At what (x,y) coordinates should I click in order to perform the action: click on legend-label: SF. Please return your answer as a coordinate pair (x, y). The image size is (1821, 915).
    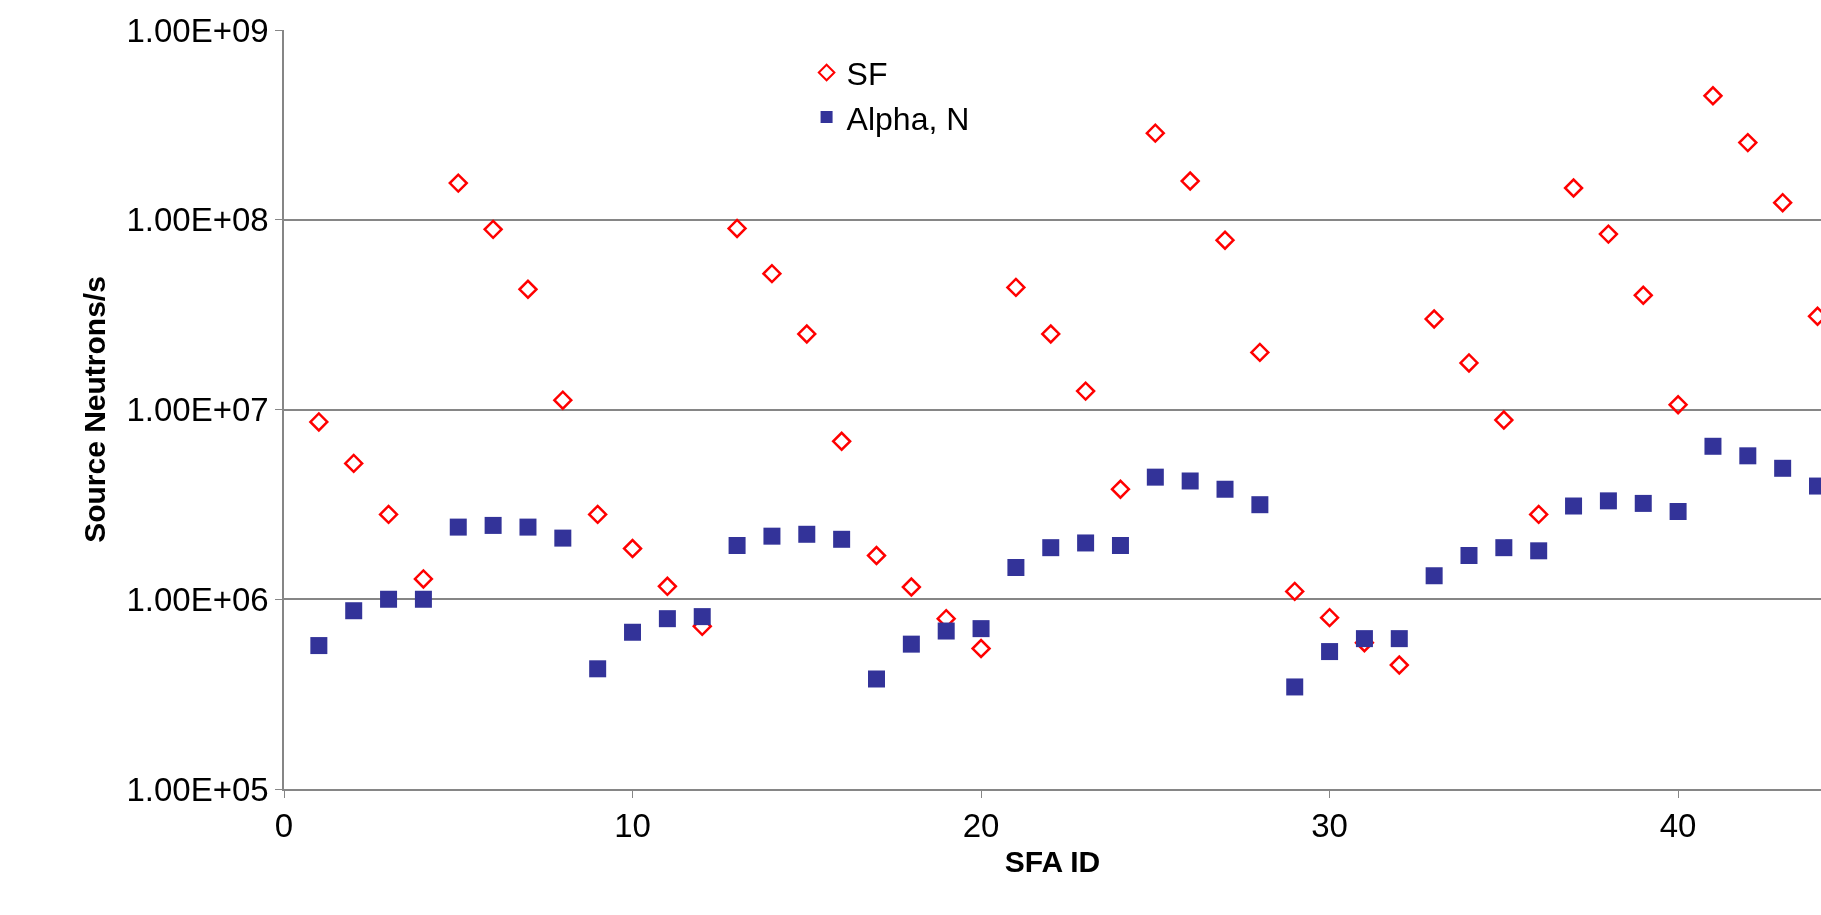
    Looking at the image, I should click on (867, 73).